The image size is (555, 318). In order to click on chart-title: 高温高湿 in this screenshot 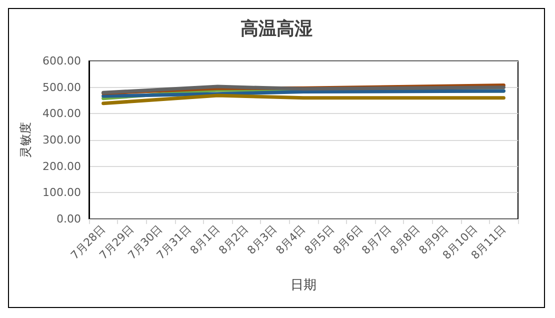, I will do `click(276, 29)`.